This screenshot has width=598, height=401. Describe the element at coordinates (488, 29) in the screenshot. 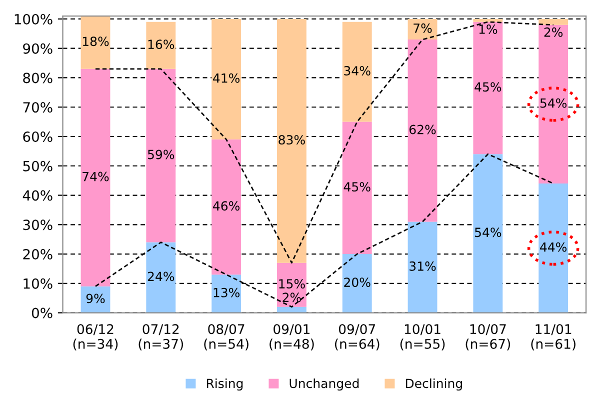

I see `data-label: 1%` at that location.